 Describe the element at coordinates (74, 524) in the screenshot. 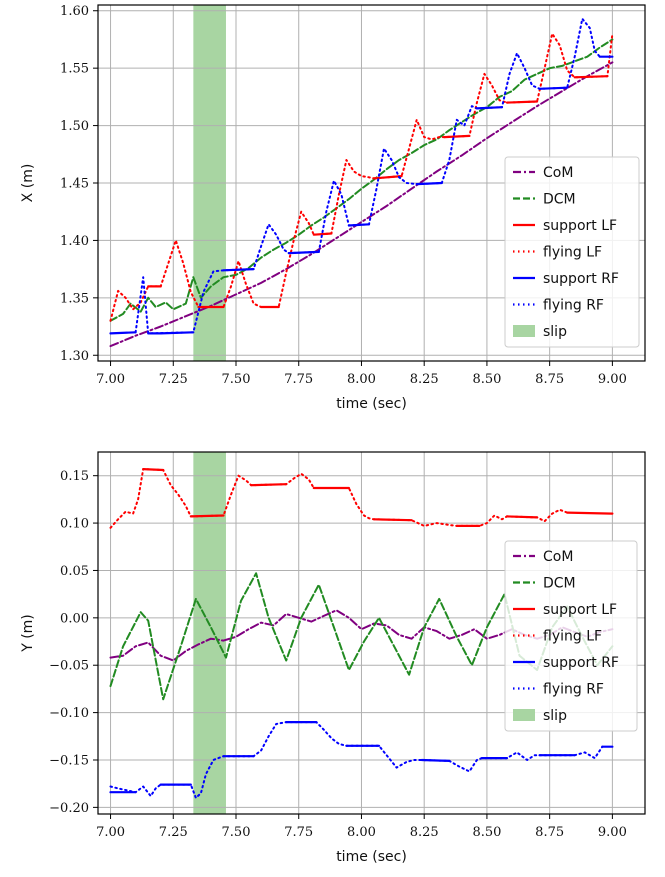

I see `y-tick-label: 0.10` at that location.